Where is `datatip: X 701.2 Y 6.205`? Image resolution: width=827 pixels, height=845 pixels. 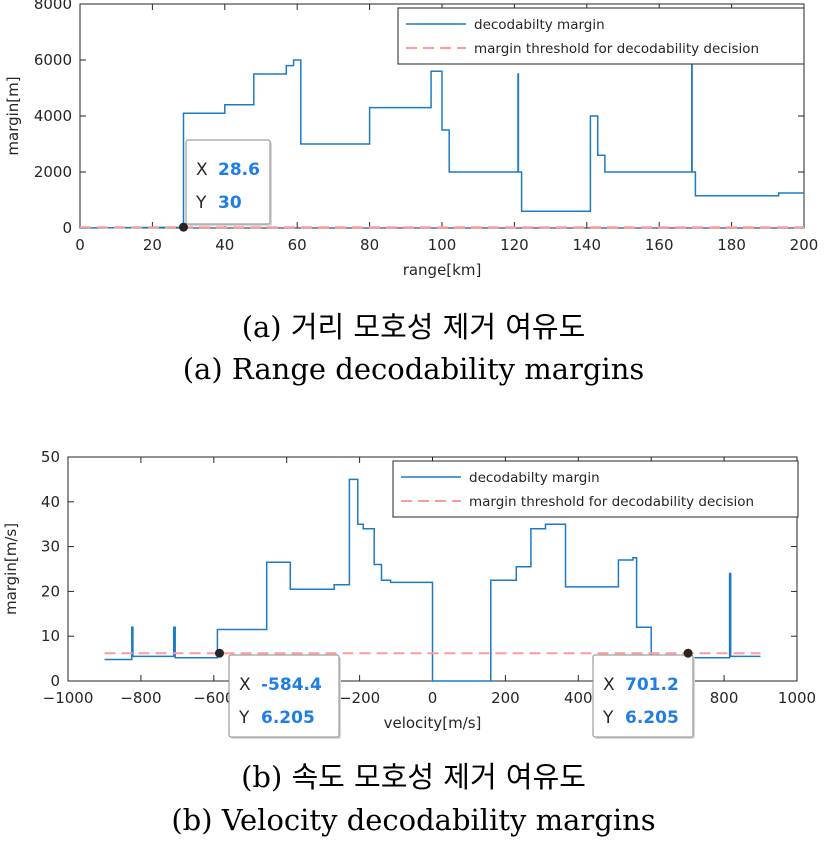
datatip: X 701.2 Y 6.205 is located at coordinates (643, 693).